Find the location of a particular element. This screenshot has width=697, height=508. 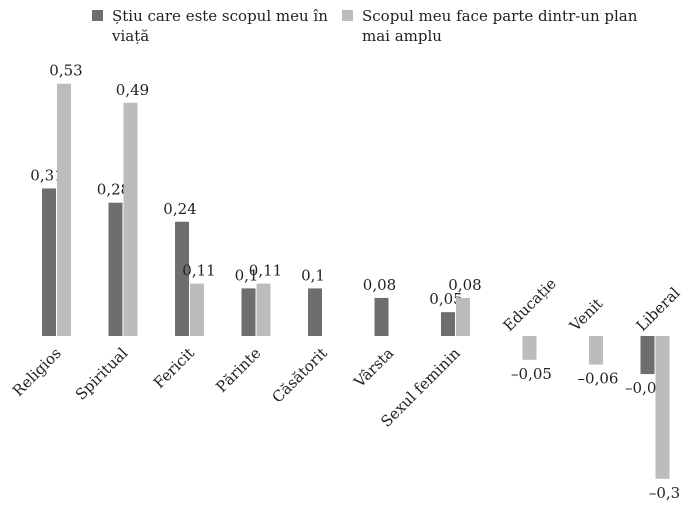

category-label-părinte: Părinte is located at coordinates (238, 370).